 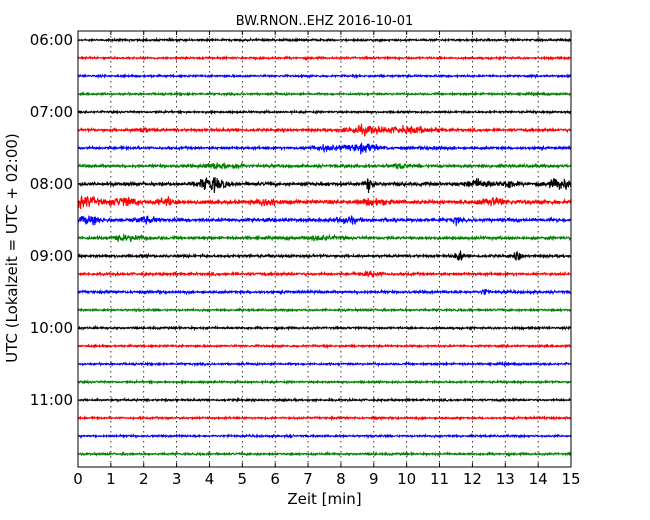 What do you see at coordinates (472, 479) in the screenshot?
I see `x-tick-label: 12` at bounding box center [472, 479].